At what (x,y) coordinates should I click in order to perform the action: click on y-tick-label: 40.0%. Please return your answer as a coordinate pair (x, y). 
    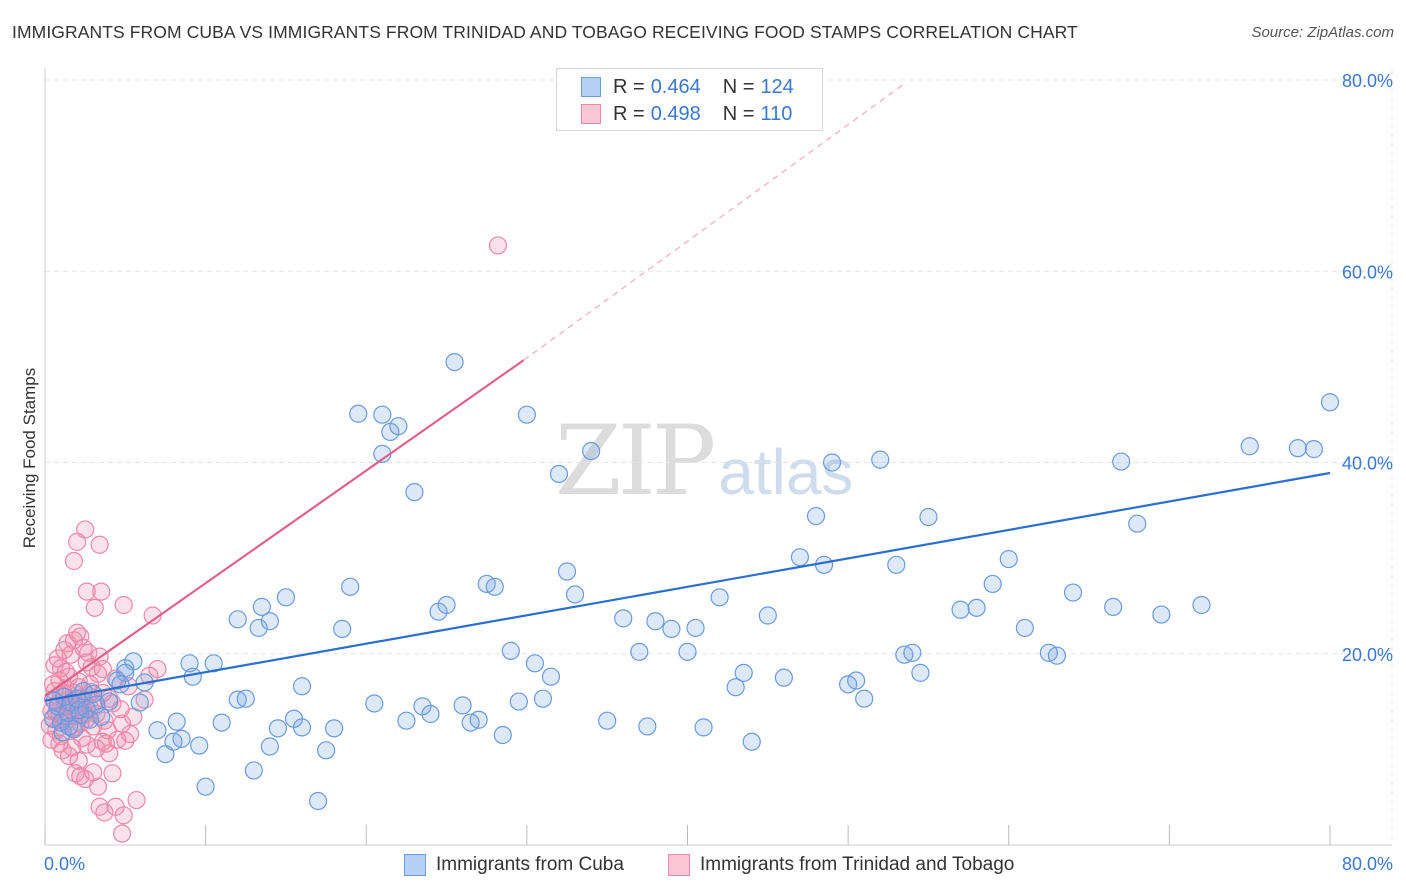
    Looking at the image, I should click on (1367, 464).